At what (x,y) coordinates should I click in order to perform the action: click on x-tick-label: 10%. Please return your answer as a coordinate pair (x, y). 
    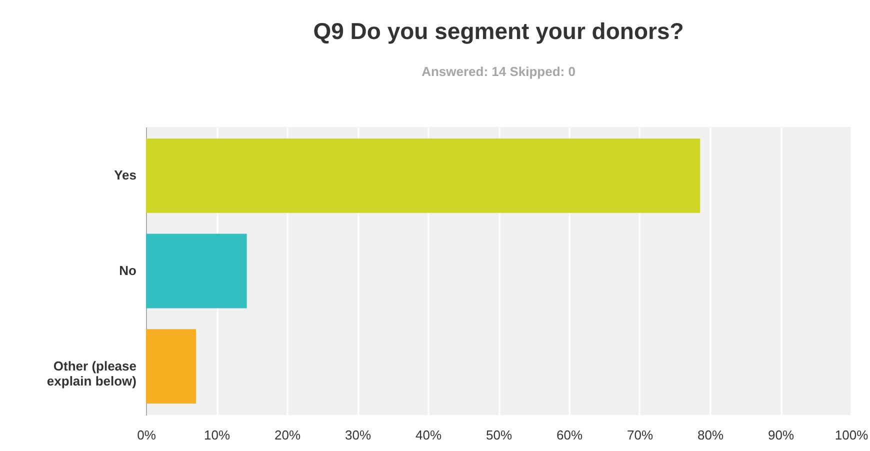
    Looking at the image, I should click on (217, 435).